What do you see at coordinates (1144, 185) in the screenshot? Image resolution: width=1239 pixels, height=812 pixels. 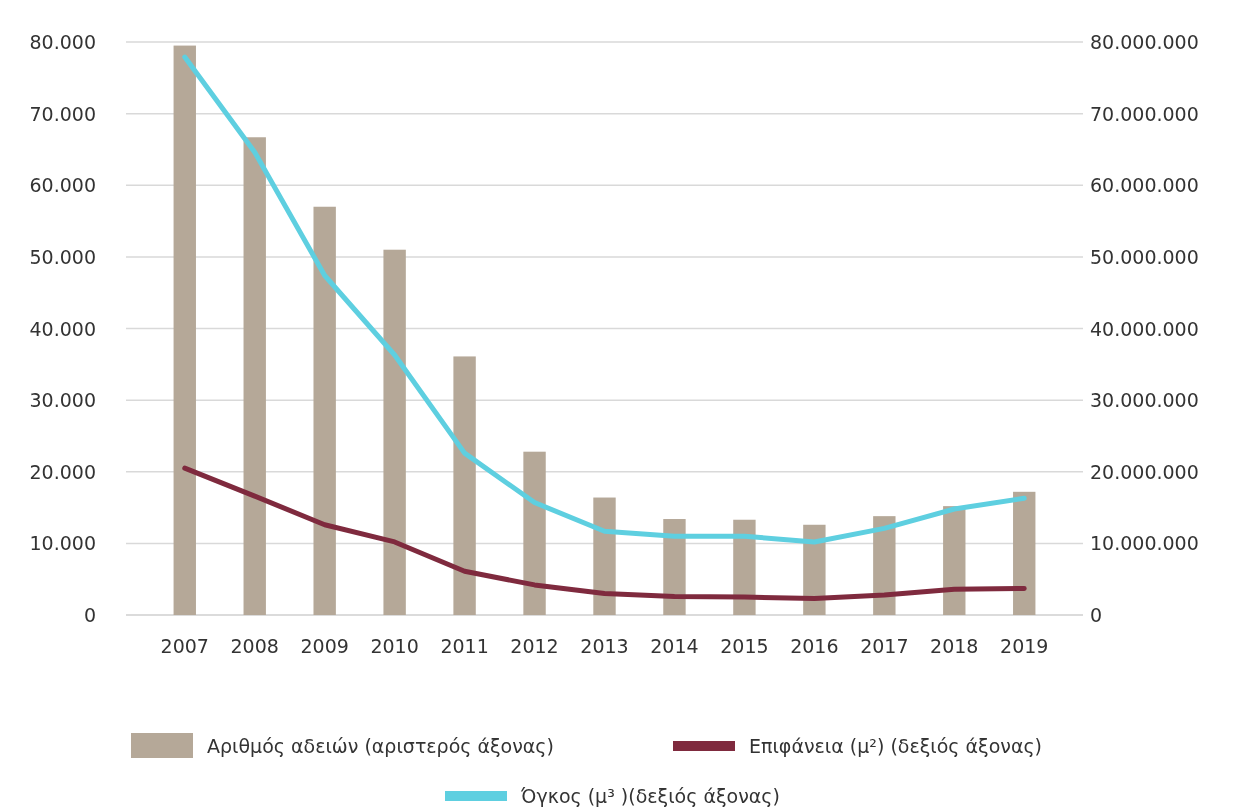 I see `y2-tick-label: 60.000.000` at bounding box center [1144, 185].